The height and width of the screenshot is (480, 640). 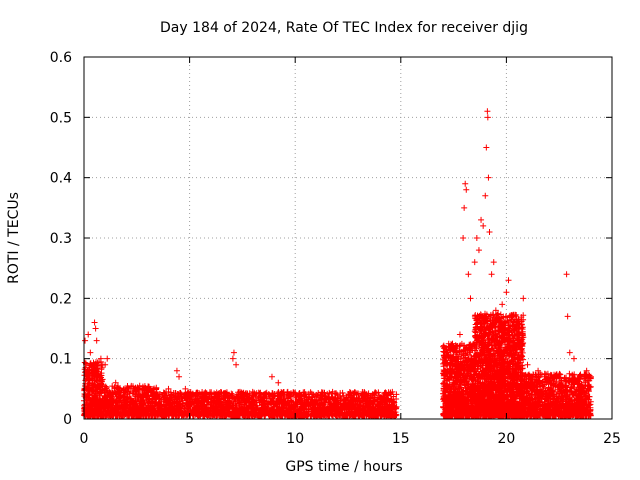 I want to click on y-tick-label: 0.4, so click(x=61, y=179).